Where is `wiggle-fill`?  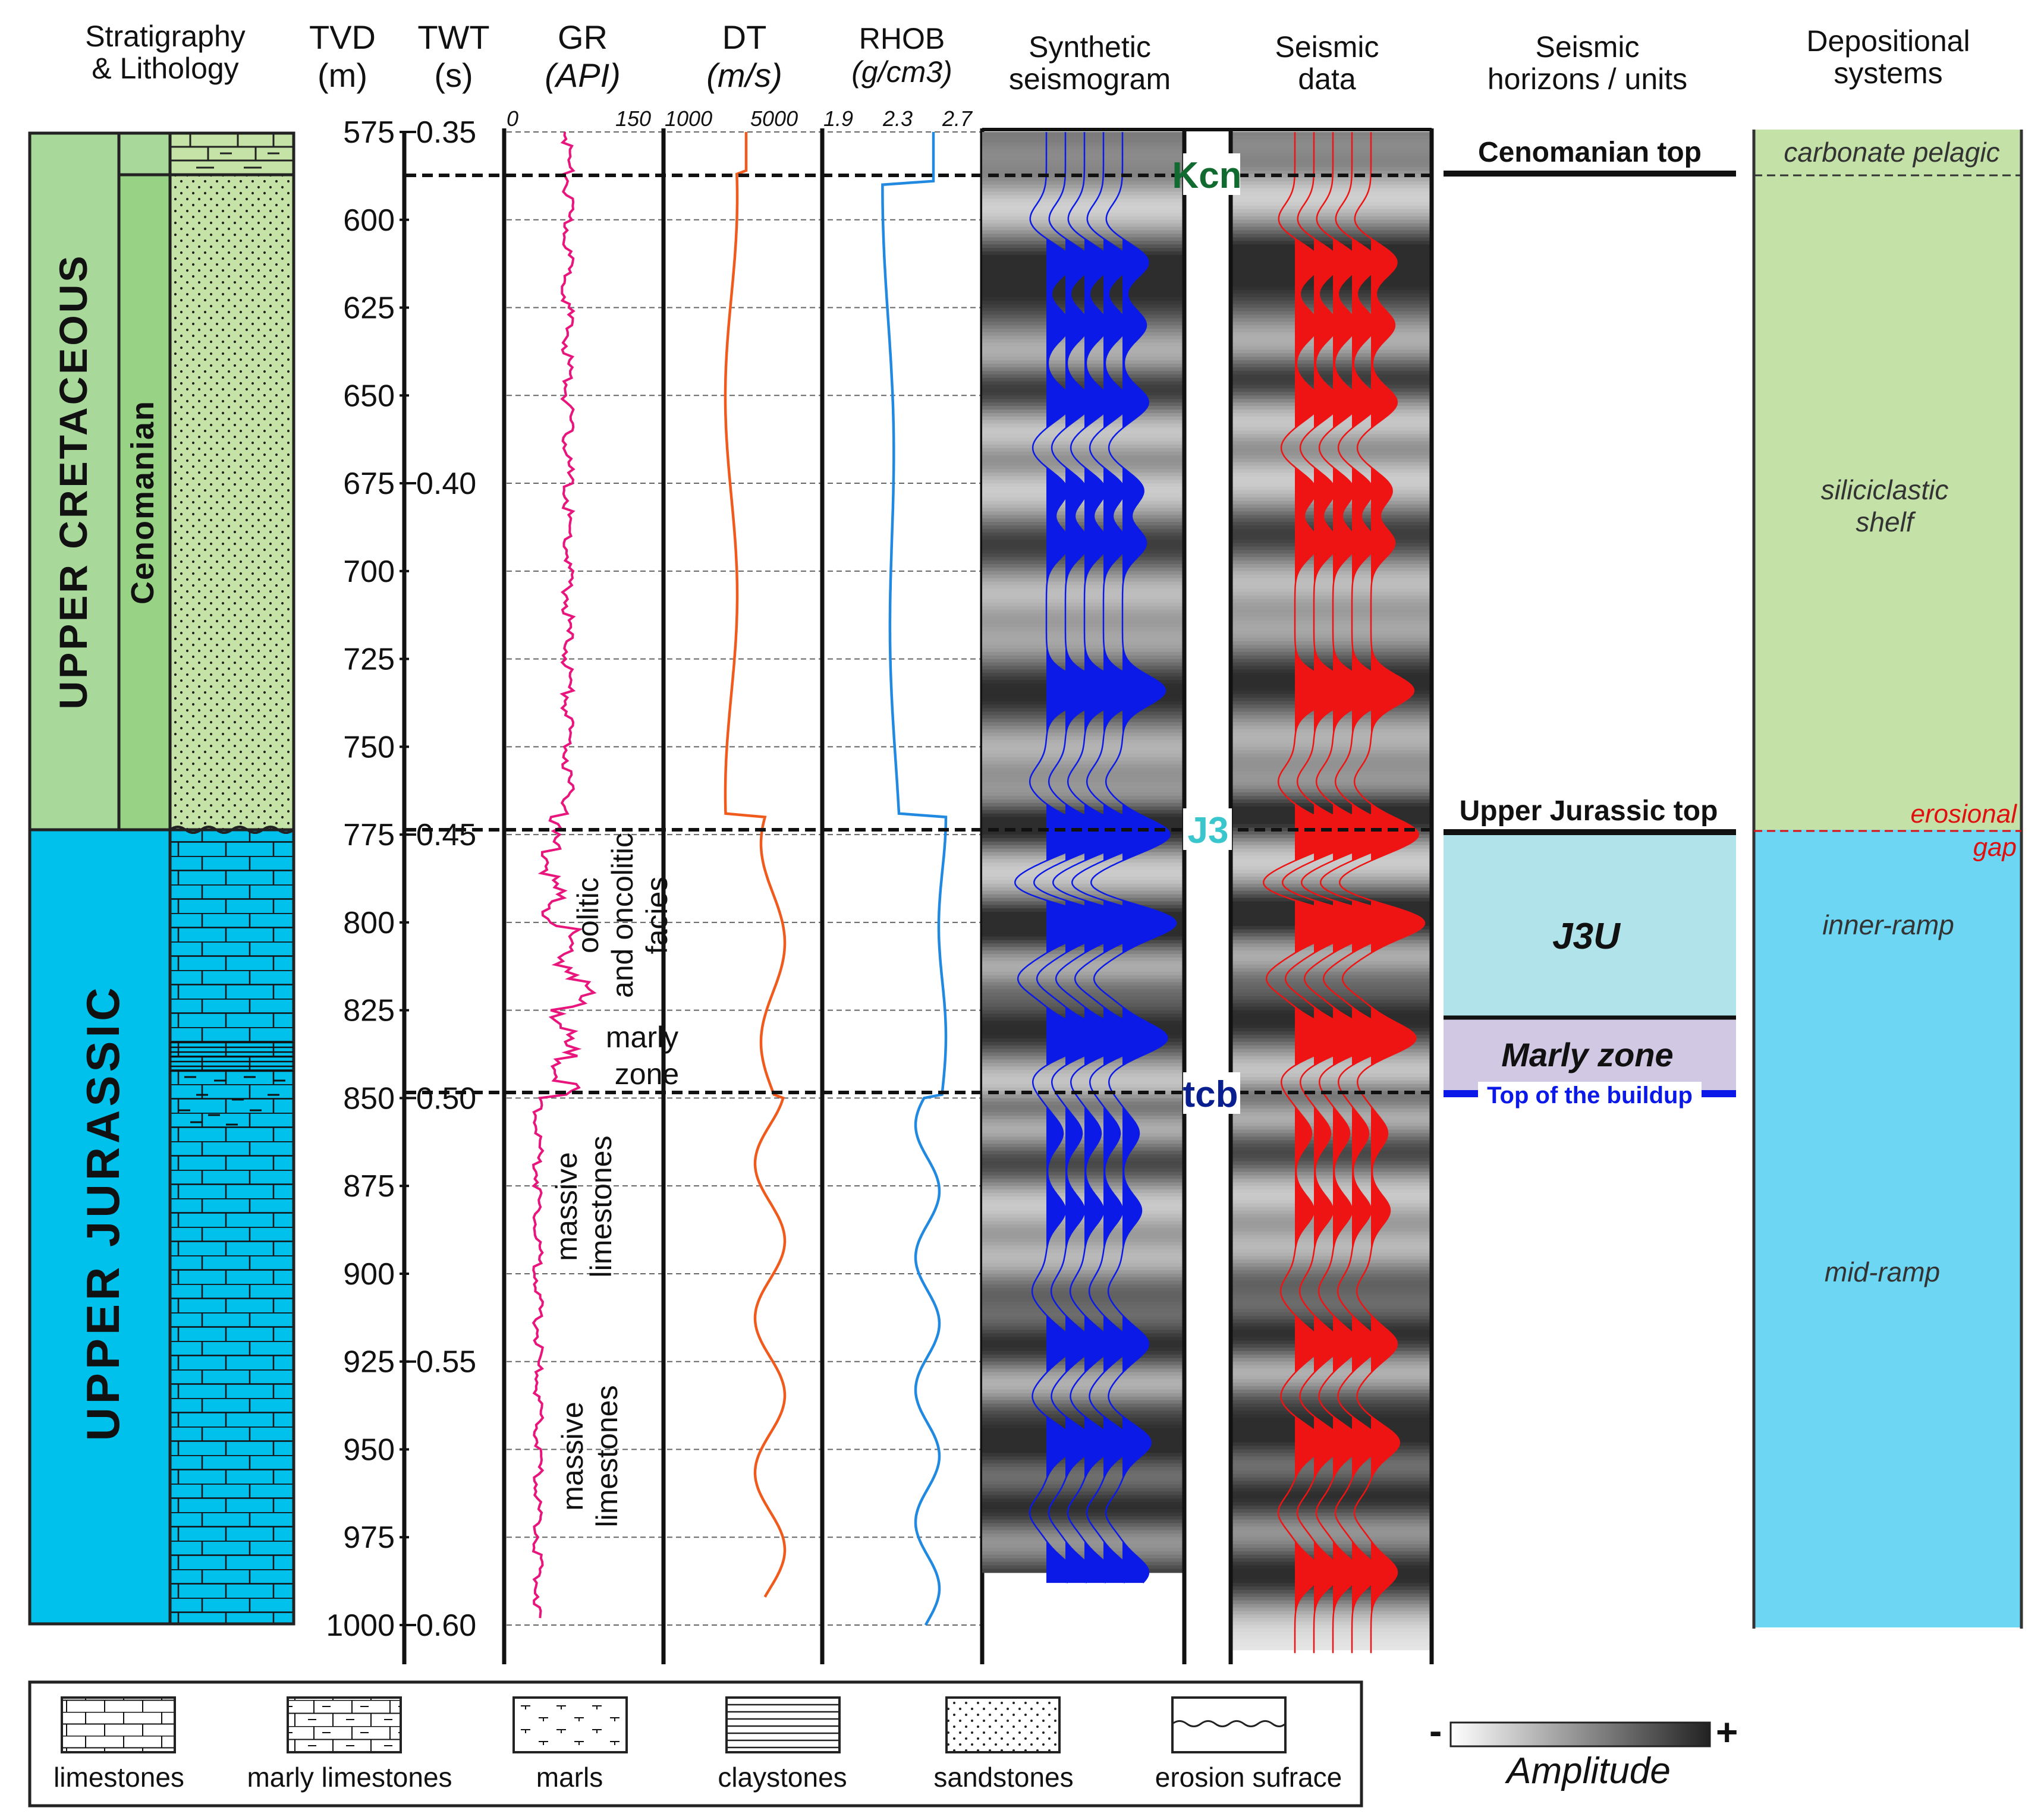
wiggle-fill is located at coordinates (1149, 857).